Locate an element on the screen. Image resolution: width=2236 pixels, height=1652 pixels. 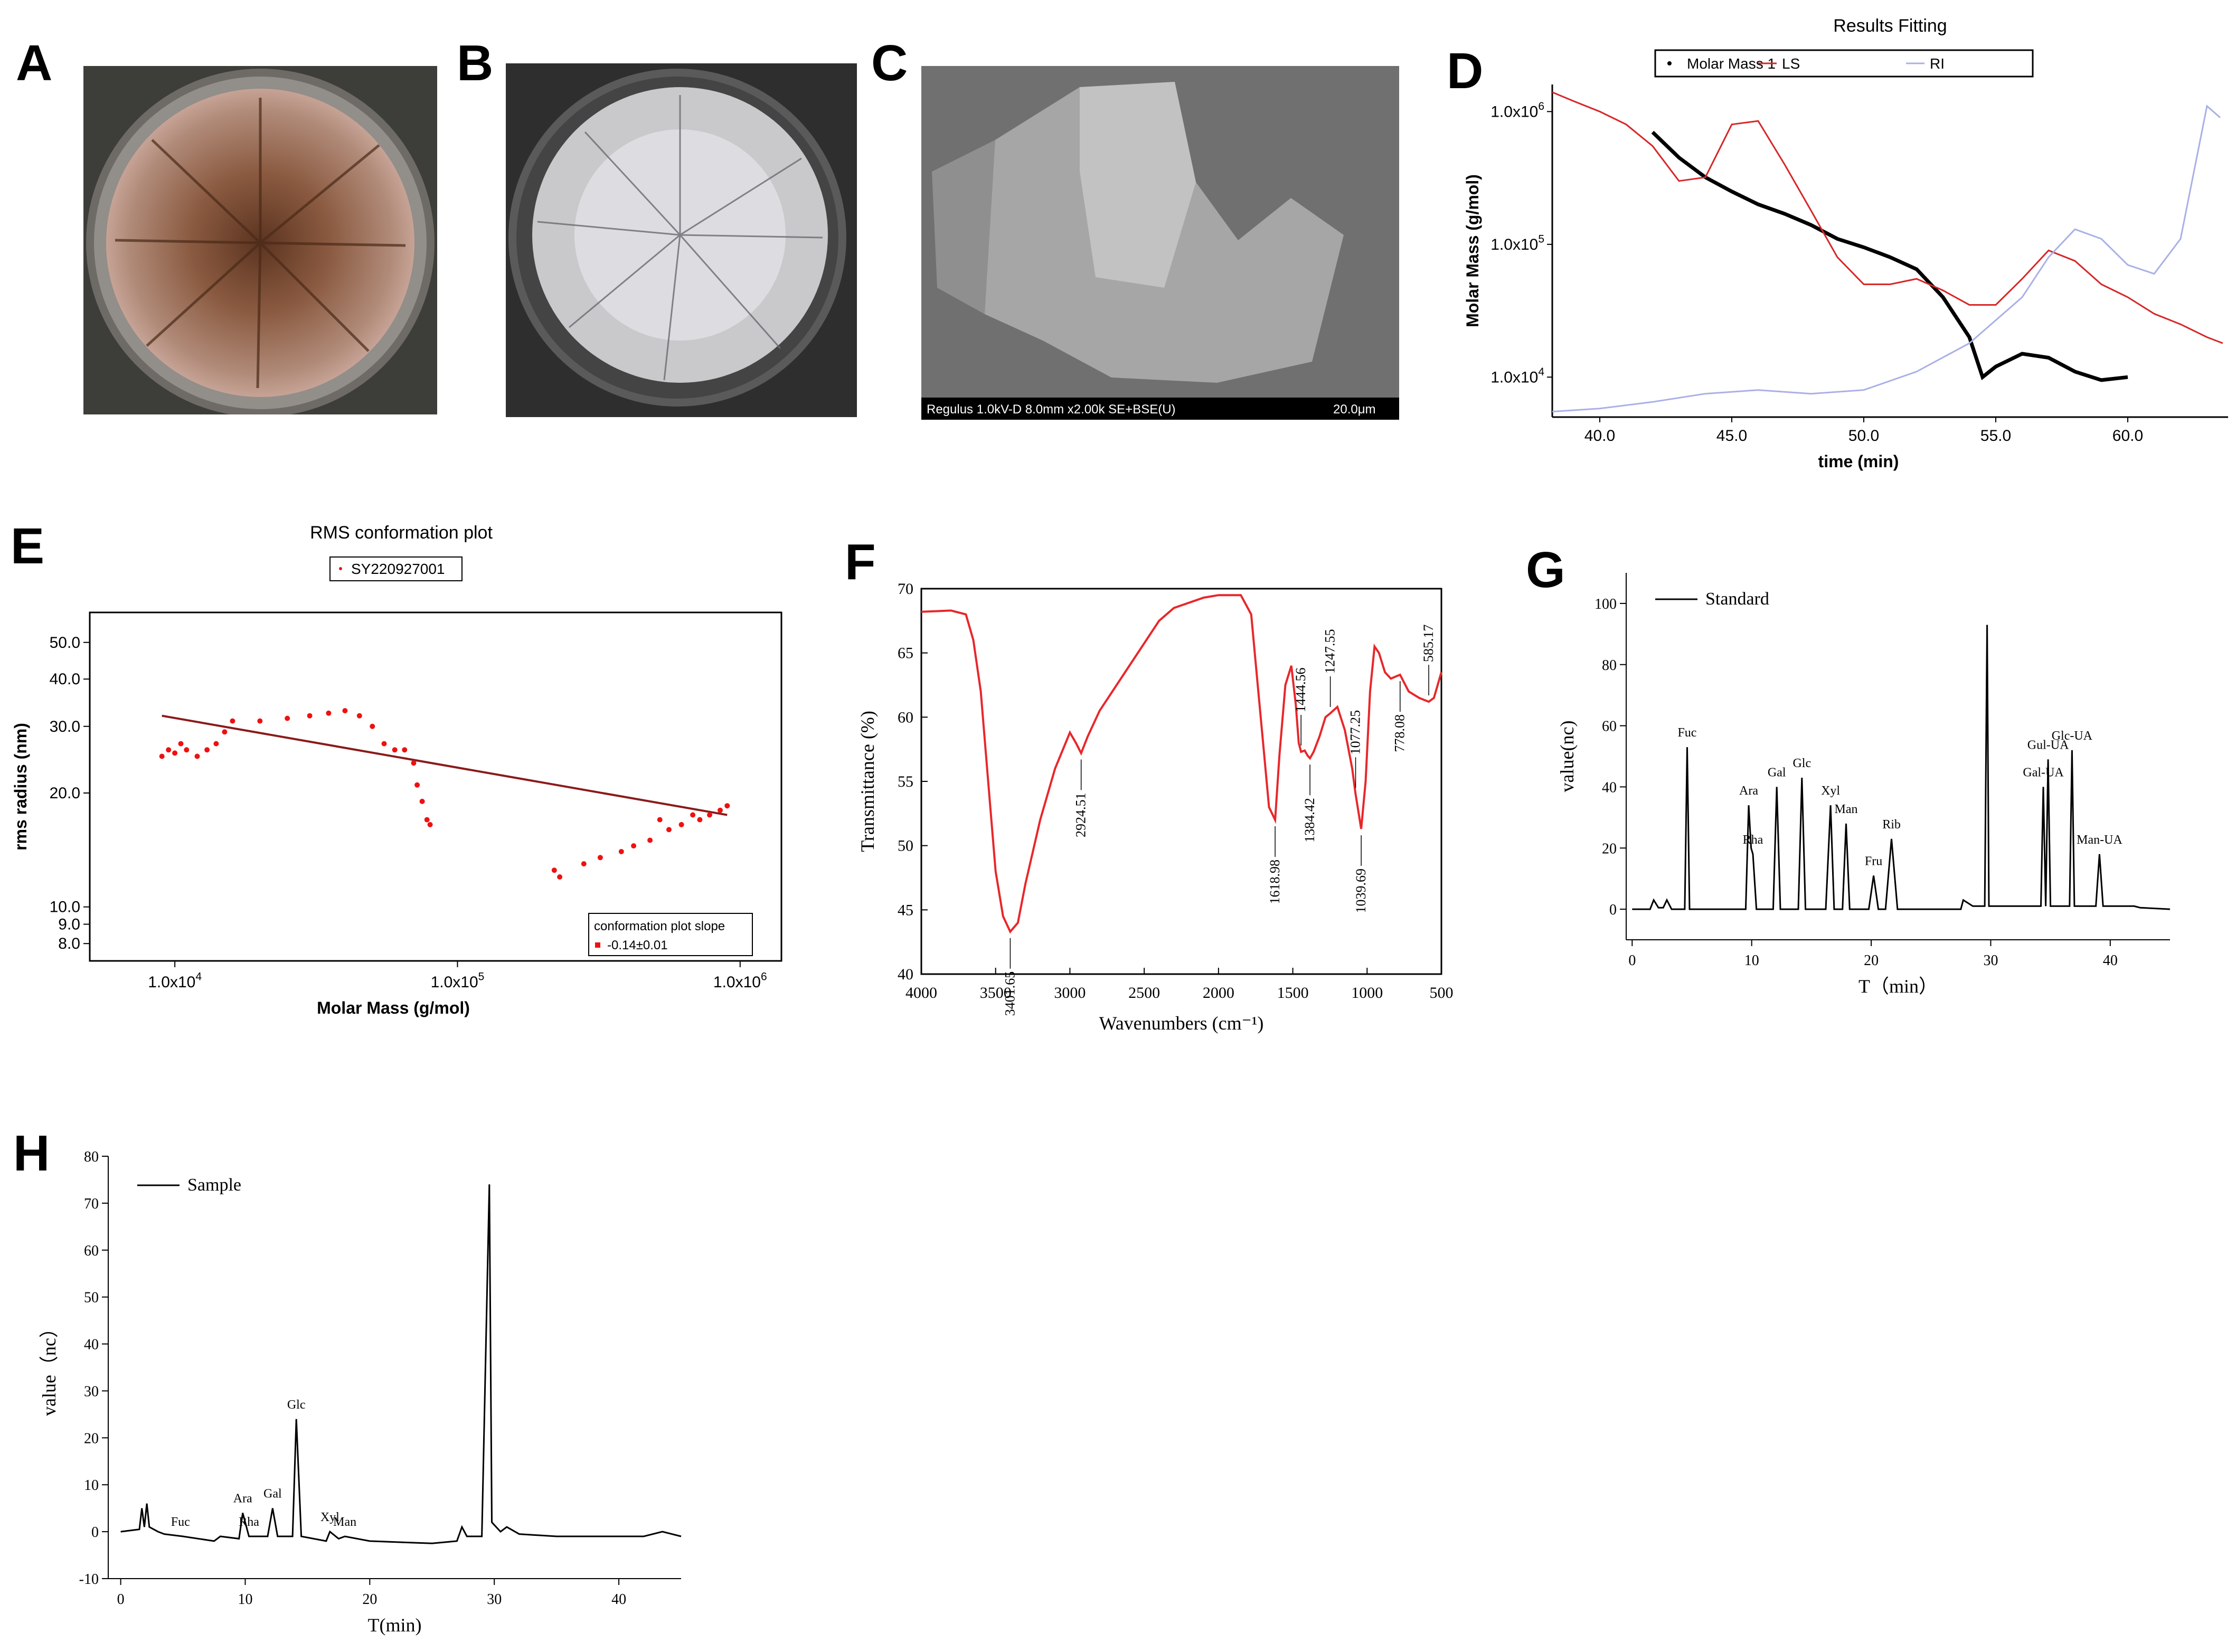
photo-b-image is located at coordinates (681, 240).